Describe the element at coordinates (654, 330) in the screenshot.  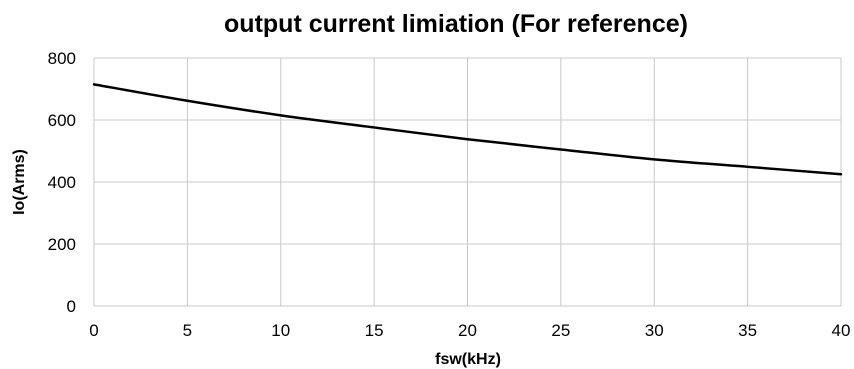
I see `x-tick-label: 30` at that location.